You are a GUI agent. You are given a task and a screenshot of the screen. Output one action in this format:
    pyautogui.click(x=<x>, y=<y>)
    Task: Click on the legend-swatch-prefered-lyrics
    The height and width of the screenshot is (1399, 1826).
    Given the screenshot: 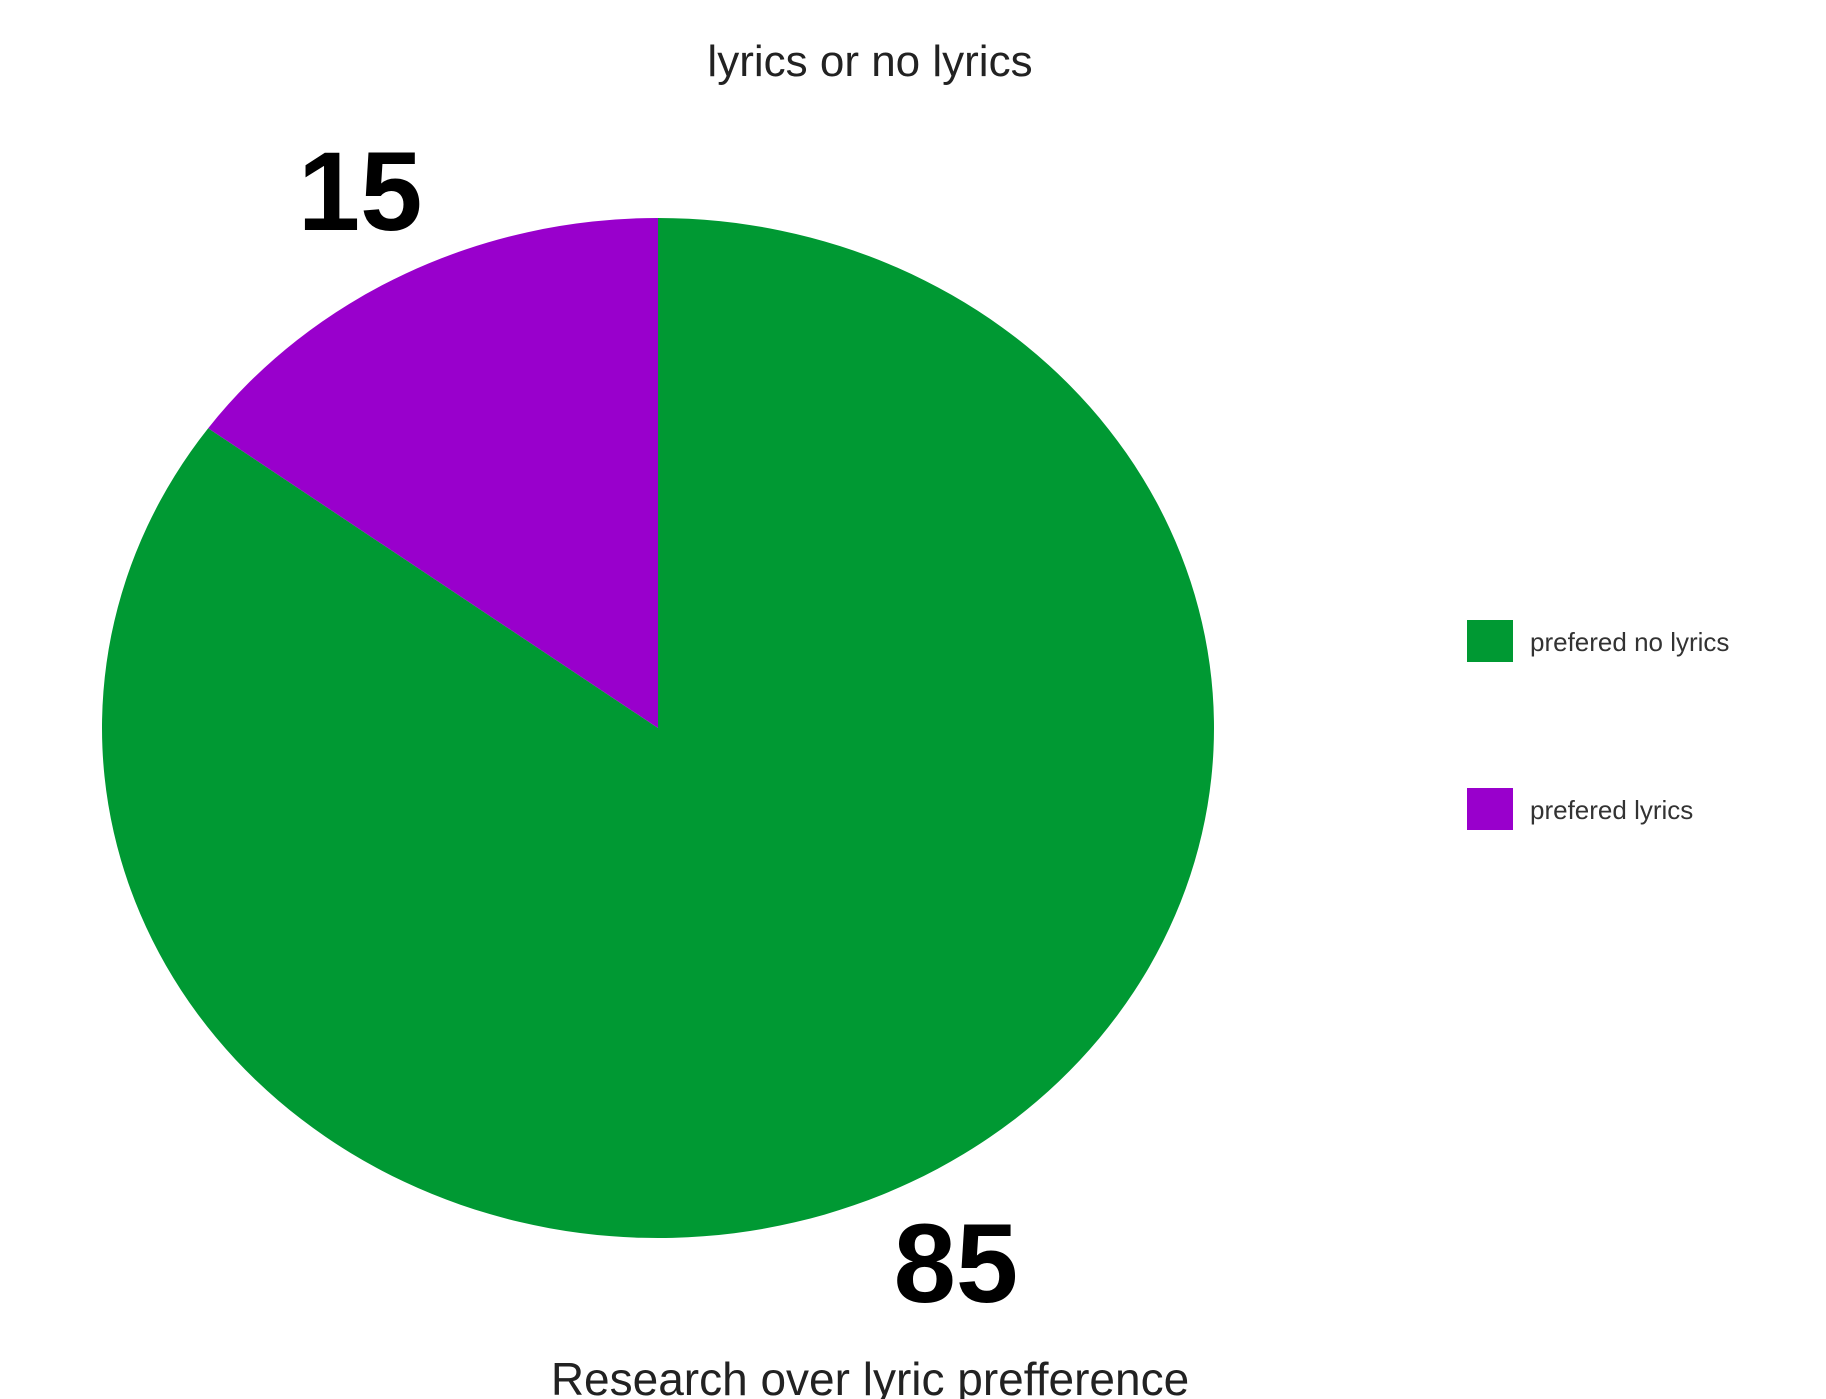 What is the action you would take?
    pyautogui.click(x=1490, y=809)
    